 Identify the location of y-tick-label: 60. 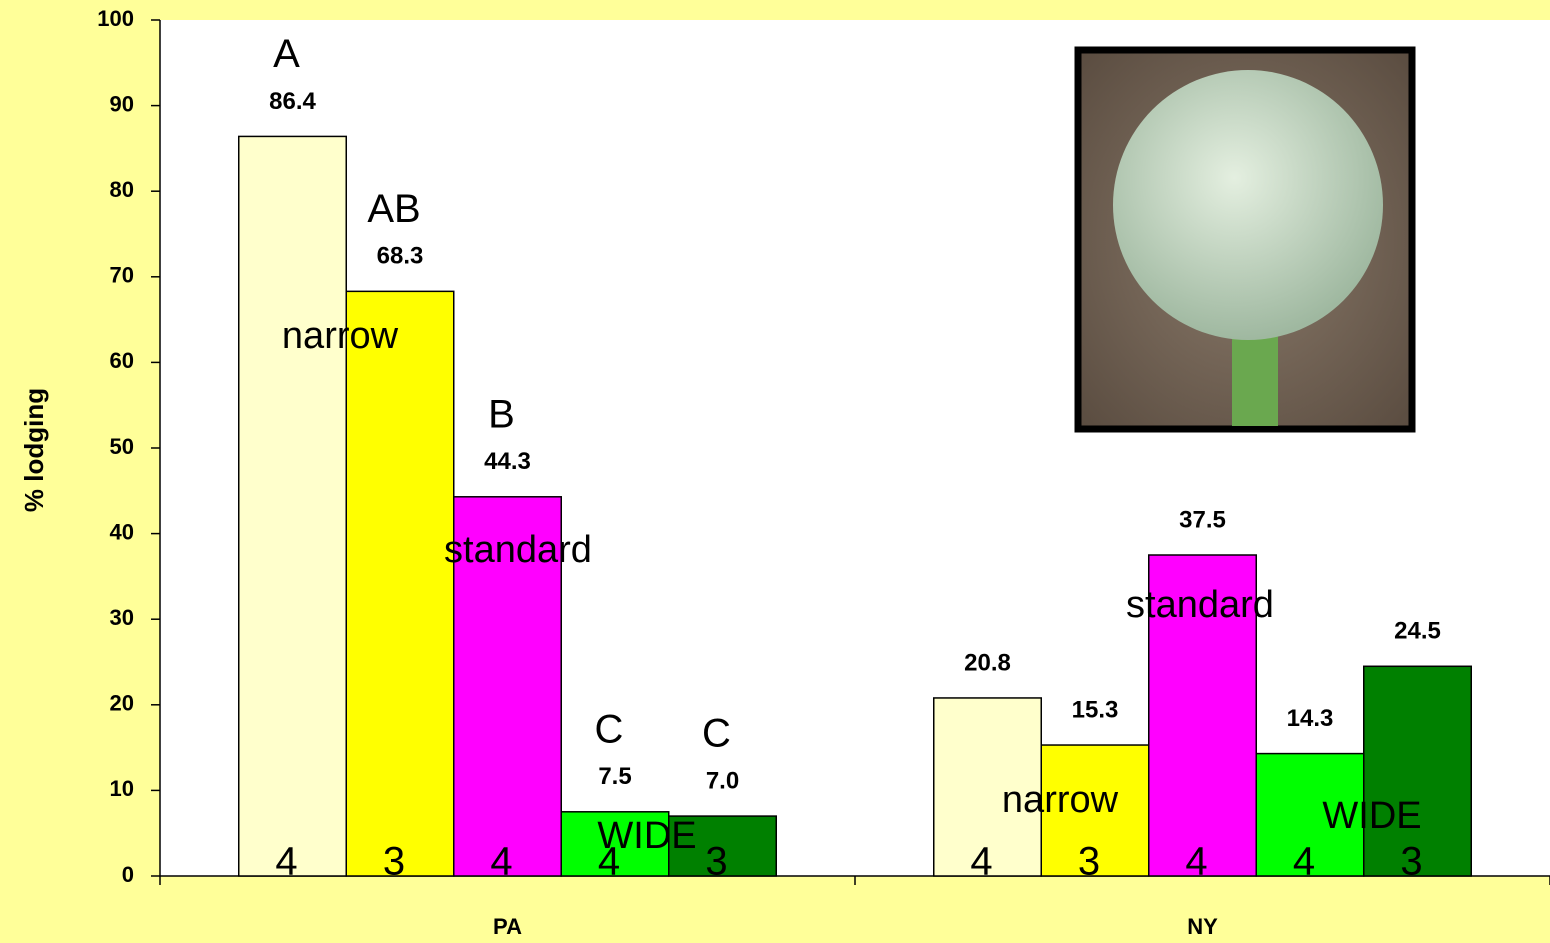
(122, 360).